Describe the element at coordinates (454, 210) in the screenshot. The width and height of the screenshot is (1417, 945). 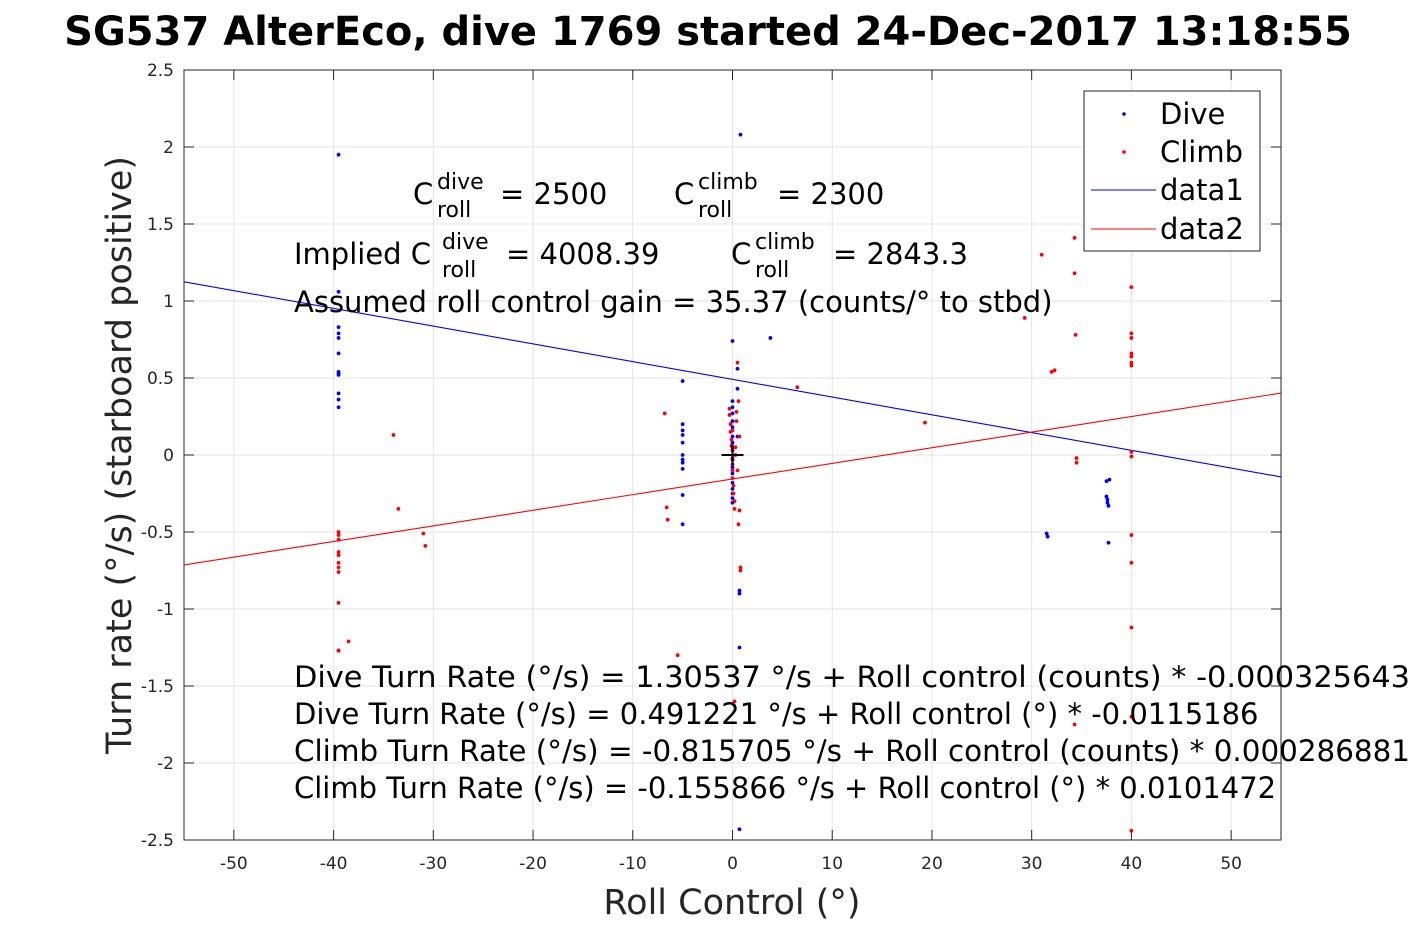
I see `c-dive-sub: roll` at that location.